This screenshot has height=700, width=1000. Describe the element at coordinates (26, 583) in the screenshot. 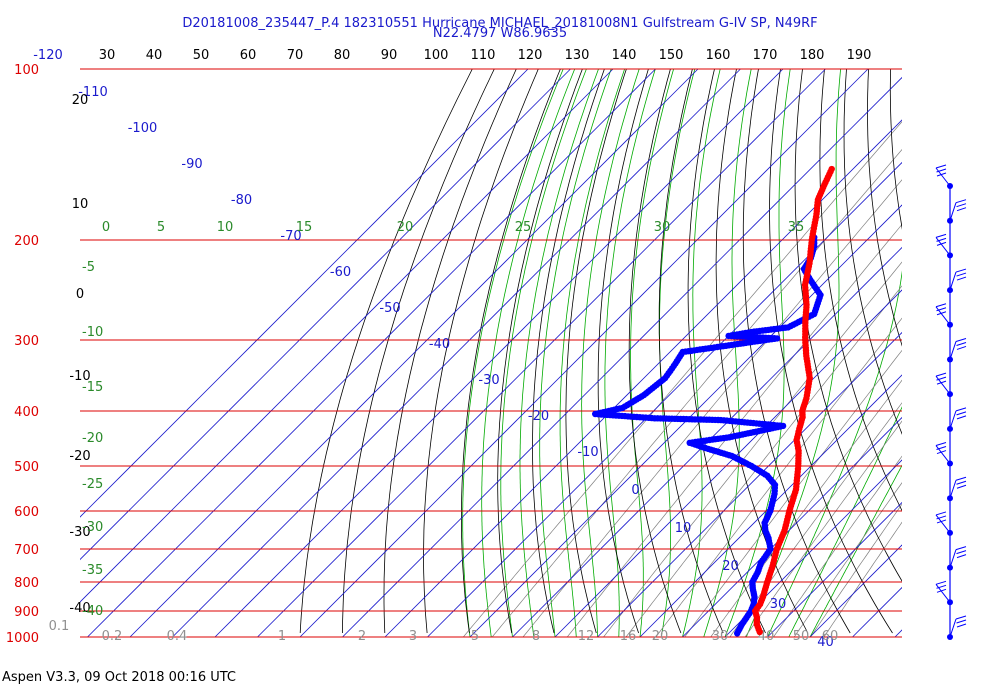

I see `pressure-label: 800` at that location.